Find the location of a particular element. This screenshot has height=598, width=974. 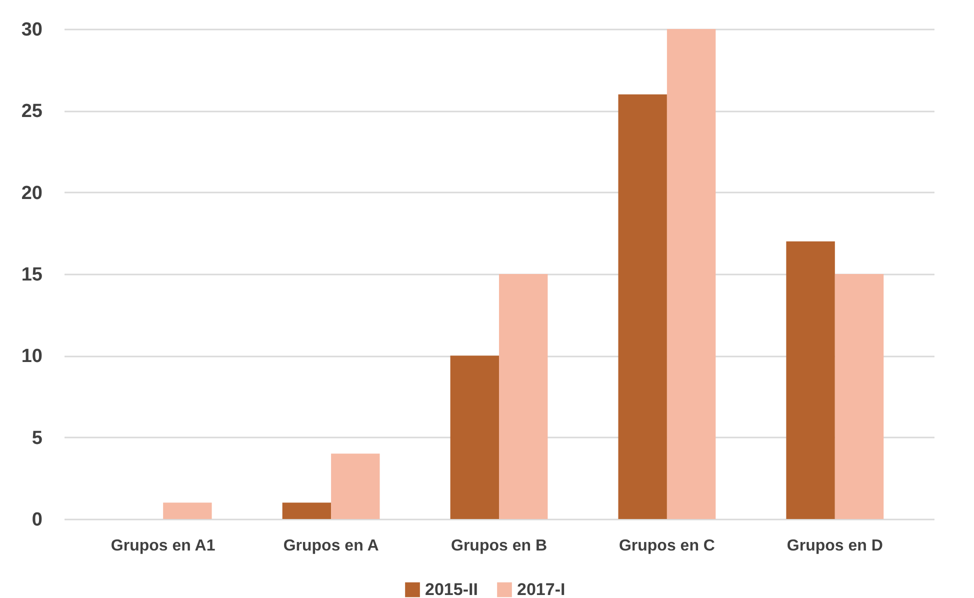

y-tick-label: 5 is located at coordinates (37, 438).